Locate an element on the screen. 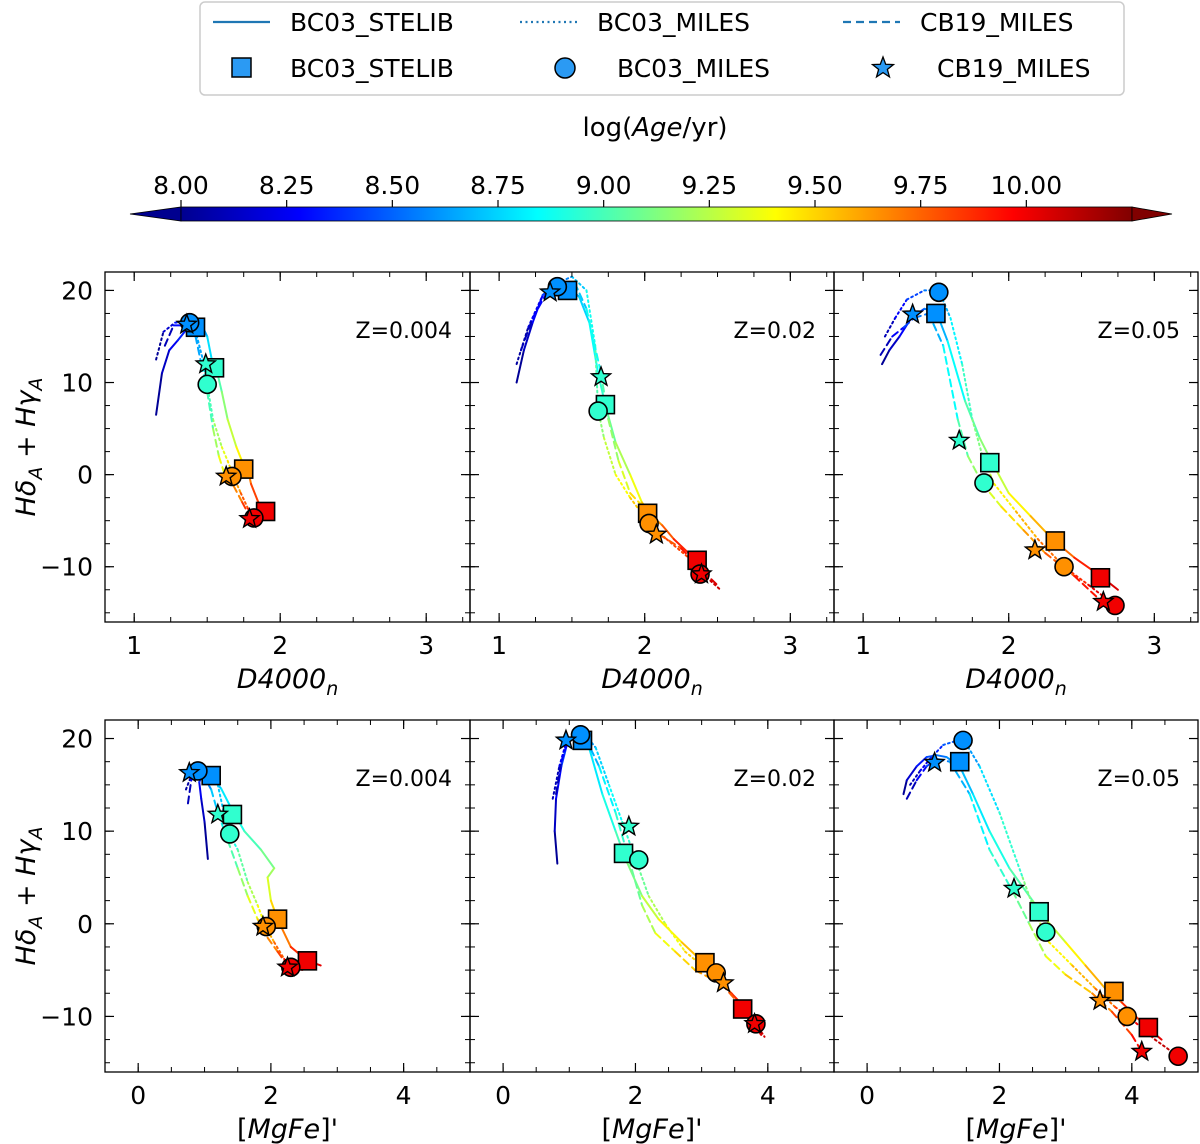 The image size is (1200, 1144). panel-d4000-z0004: 1 2 3 −10 0 10 20 Z=0.004 D4000n HδA + HγA is located at coordinates (241, 485).